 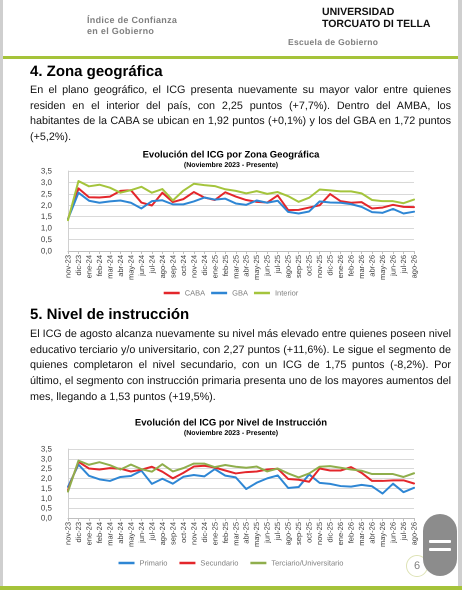 I want to click on text: UNIVERSIDAD TORCUATO DI TELLA, so click(x=377, y=18).